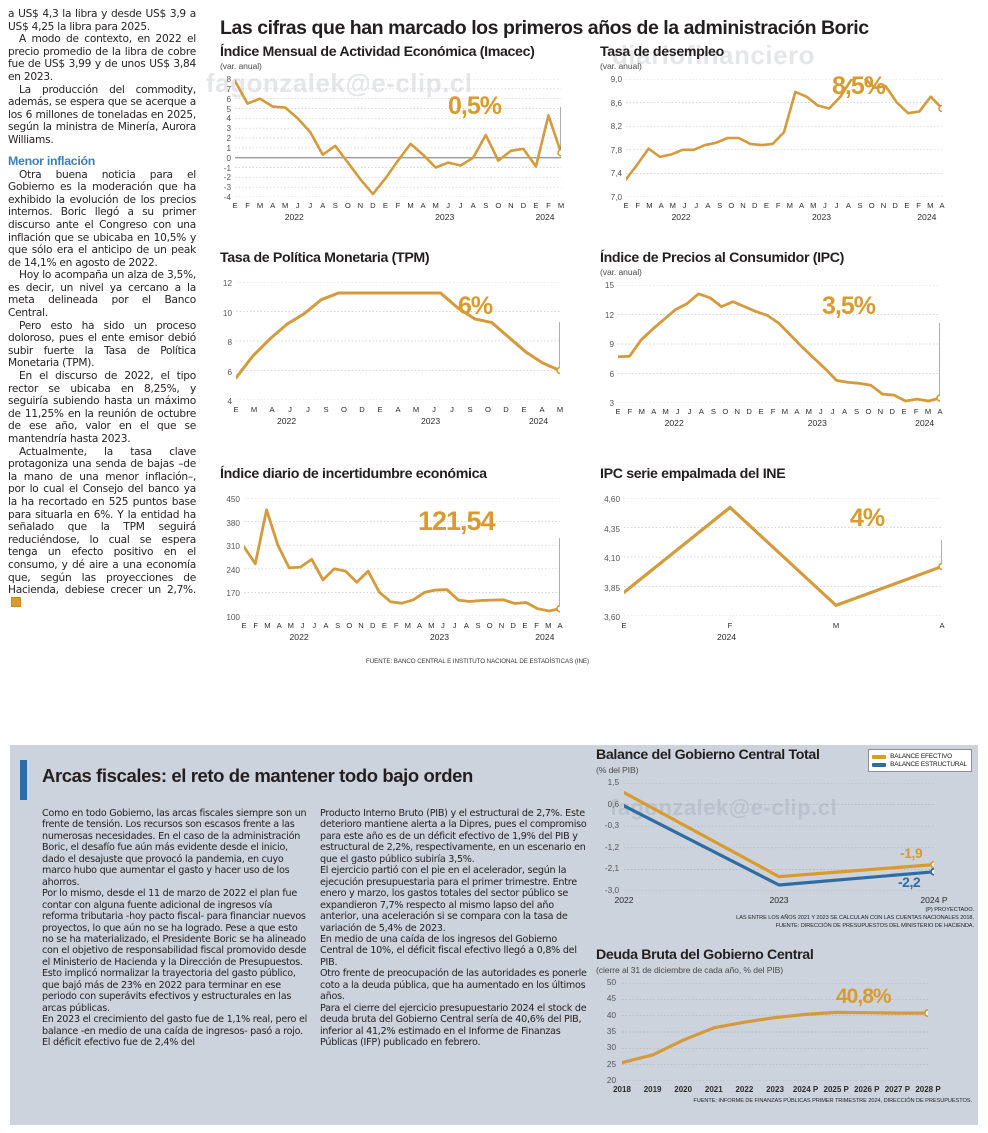 The image size is (988, 1133). I want to click on incertidumbre-xtick-label: O, so click(489, 625).